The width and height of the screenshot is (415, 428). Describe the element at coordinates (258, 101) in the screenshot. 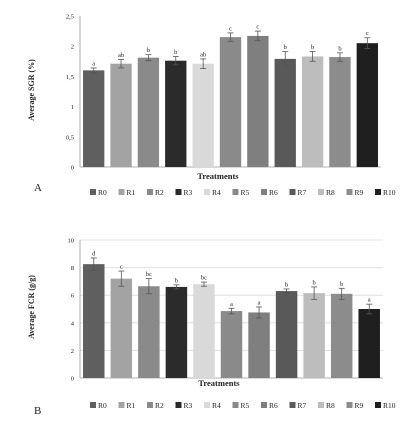

I see `bar-r6` at that location.